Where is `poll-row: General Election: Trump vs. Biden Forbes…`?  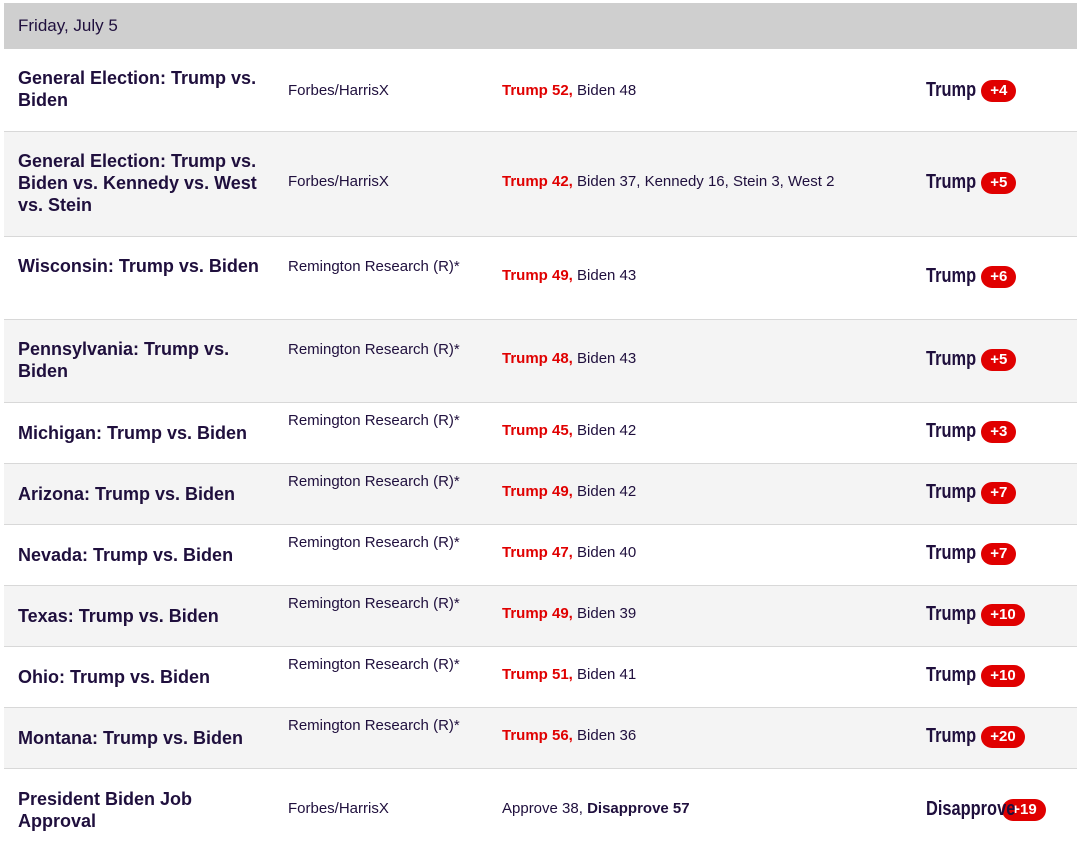 poll-row: General Election: Trump vs. Biden Forbes… is located at coordinates (540, 90).